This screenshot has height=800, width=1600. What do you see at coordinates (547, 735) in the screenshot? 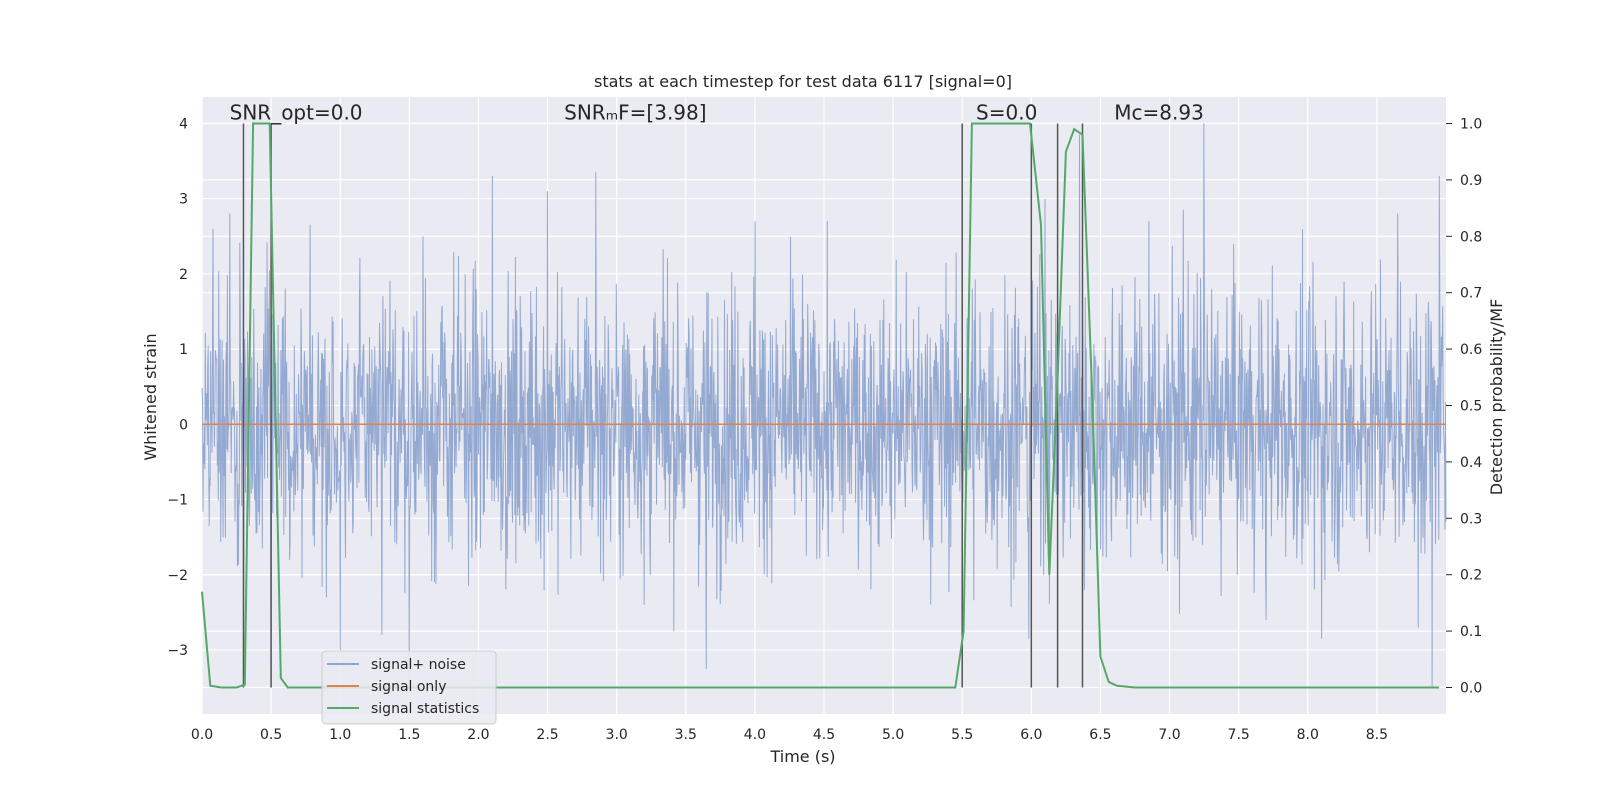
I see `x-tick-label: 2.5` at bounding box center [547, 735].